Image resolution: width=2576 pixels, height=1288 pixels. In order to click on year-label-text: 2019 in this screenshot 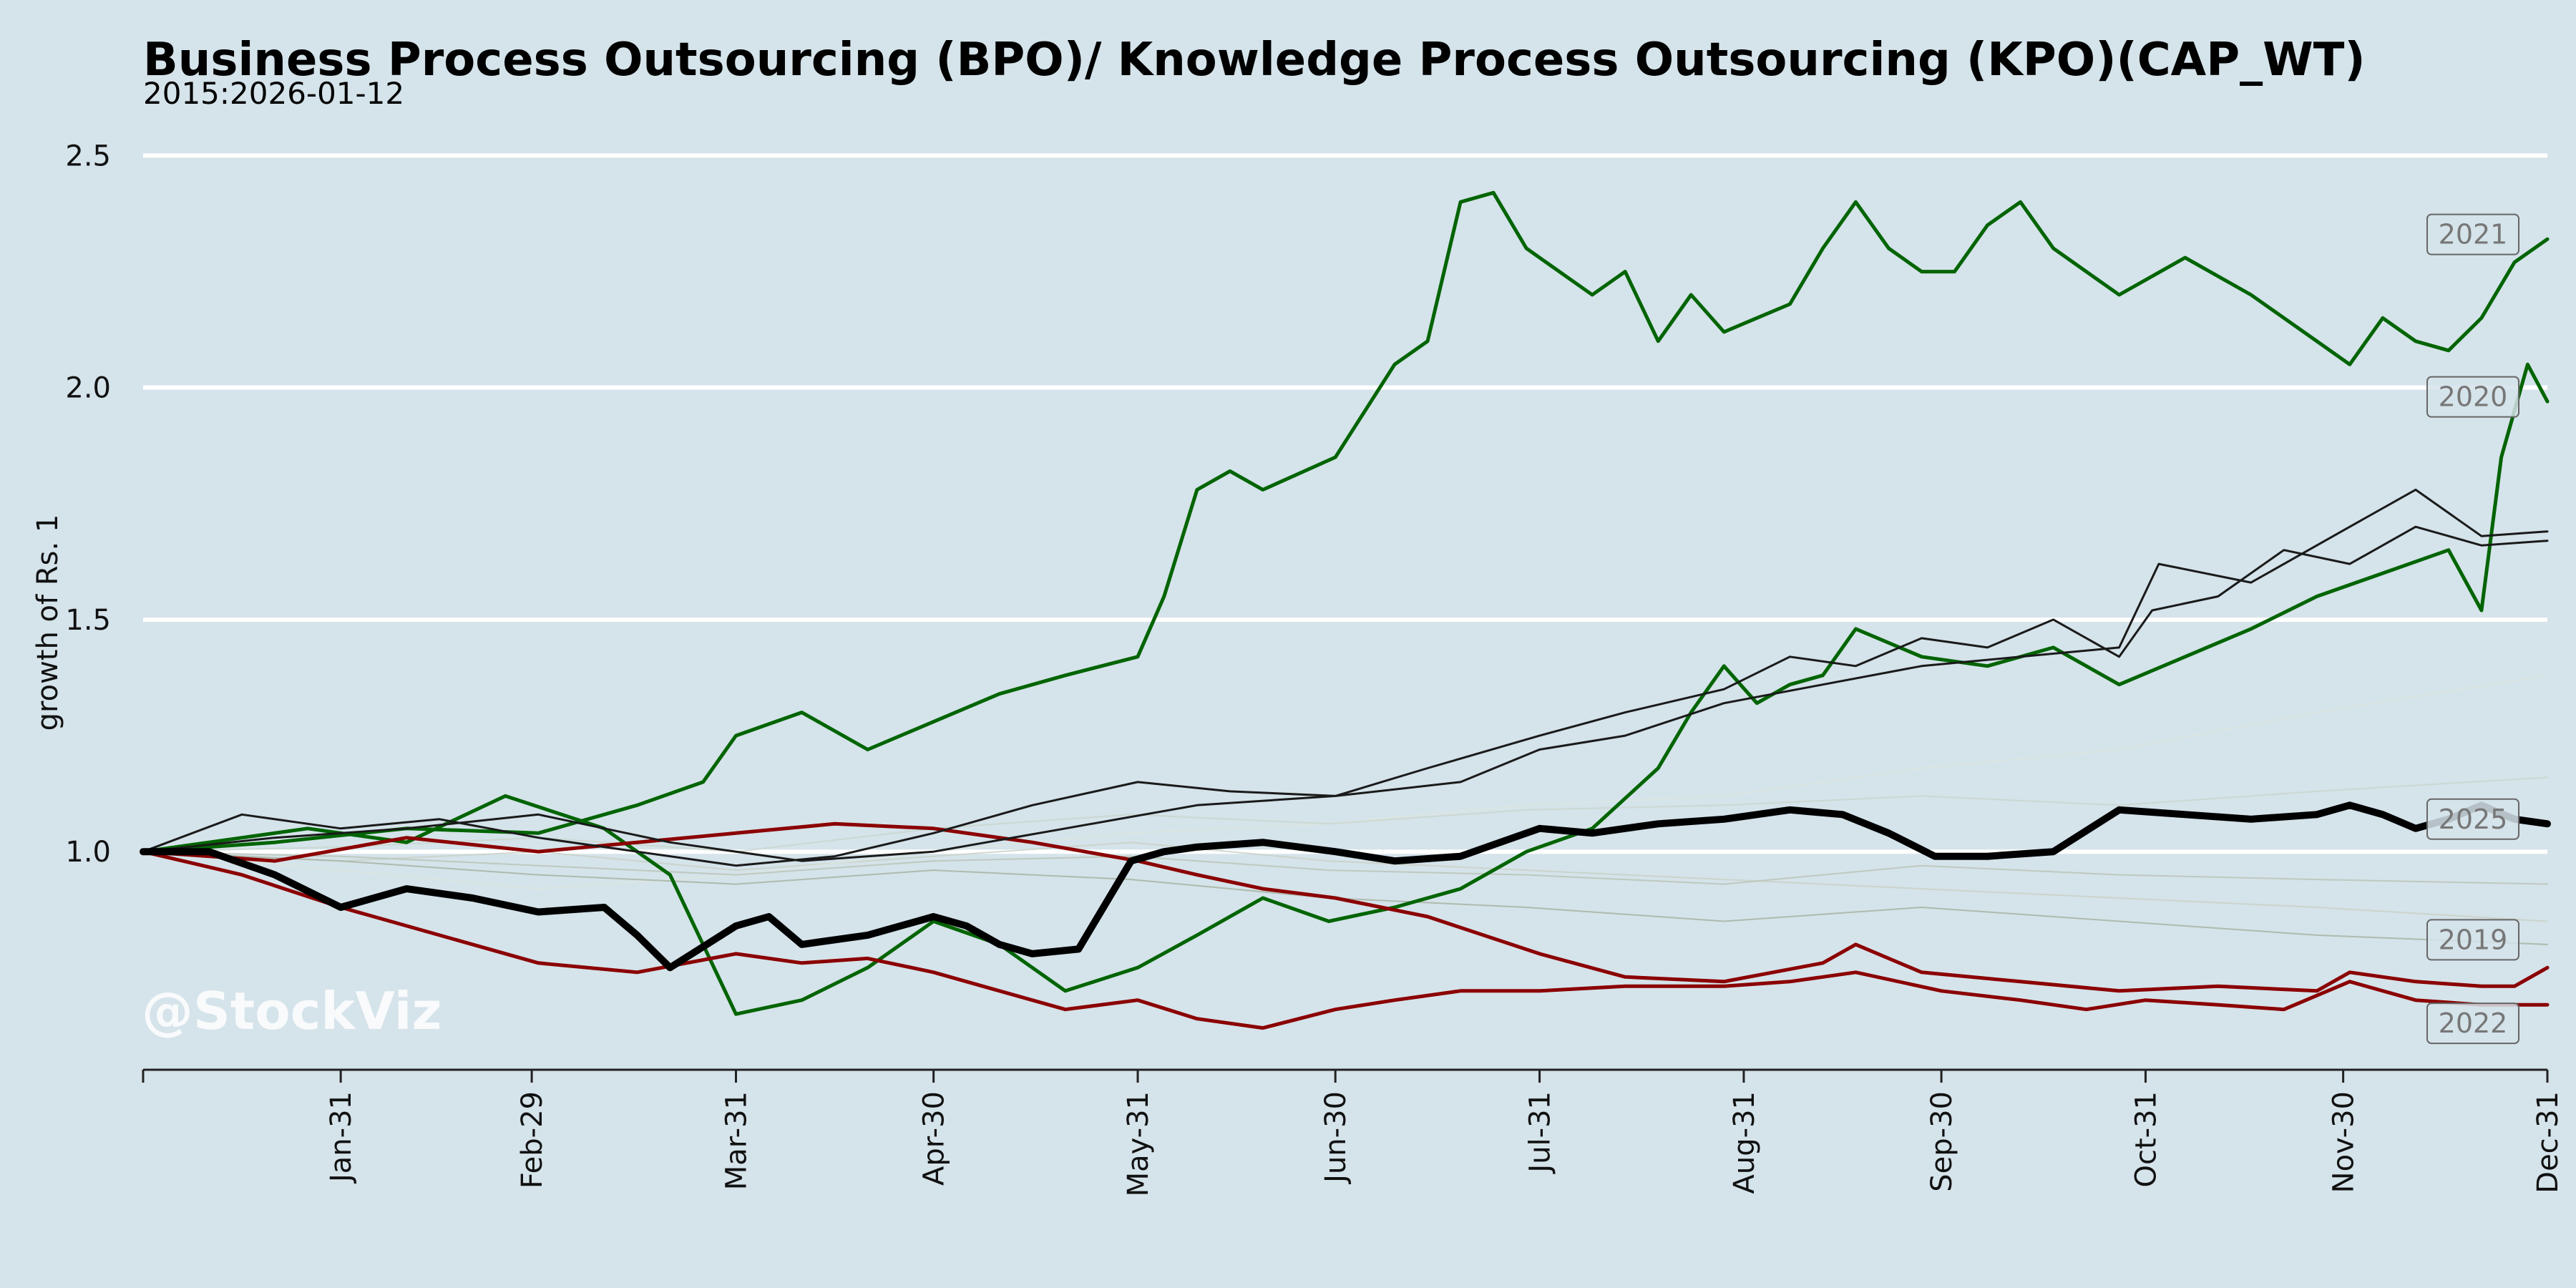, I will do `click(2473, 939)`.